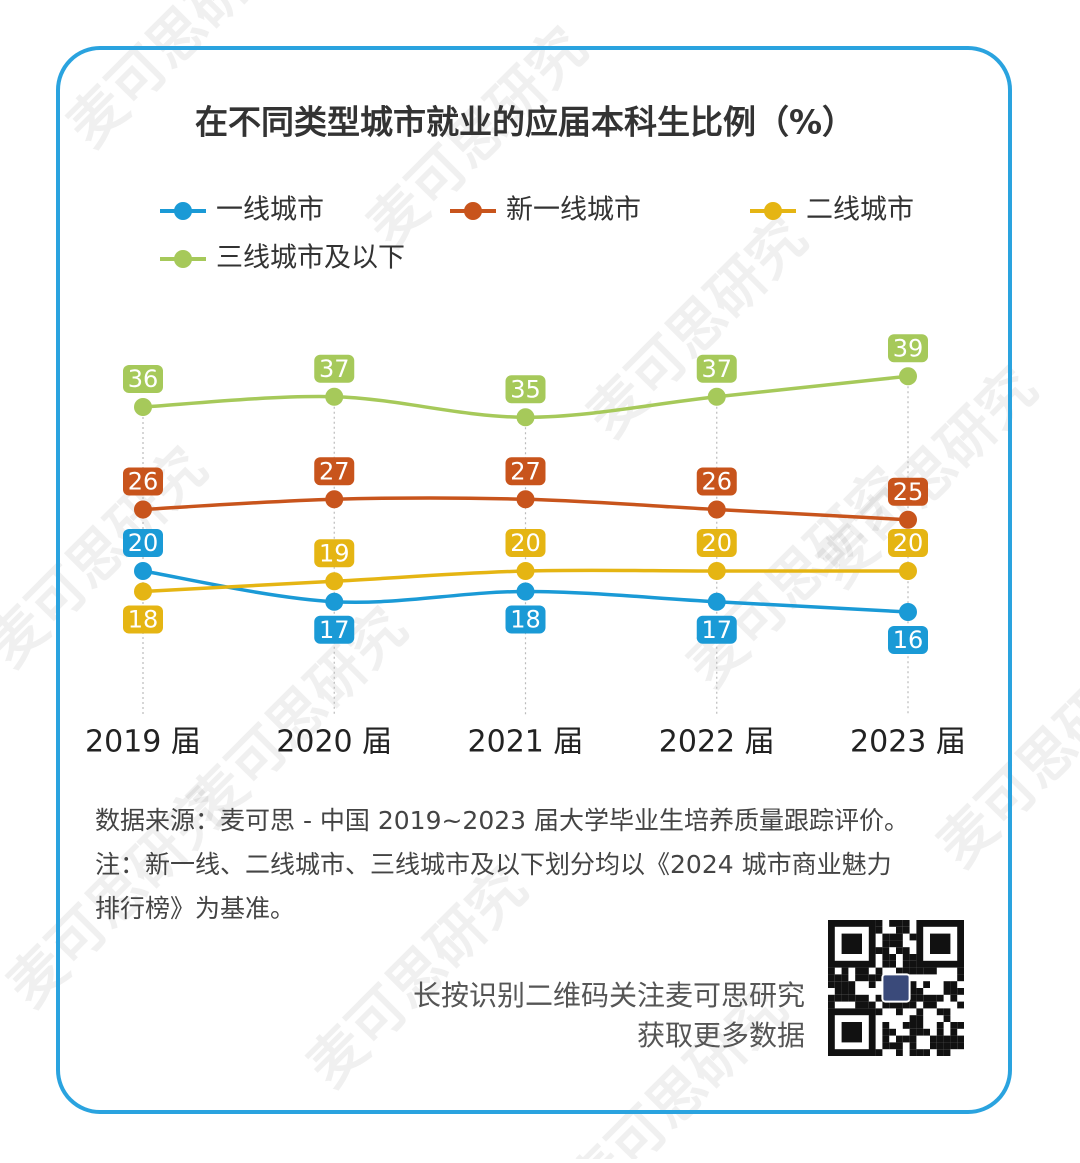 The image size is (1080, 1163). I want to click on qr-caption: 长按识别二维码关注麦可思研究, so click(609, 995).